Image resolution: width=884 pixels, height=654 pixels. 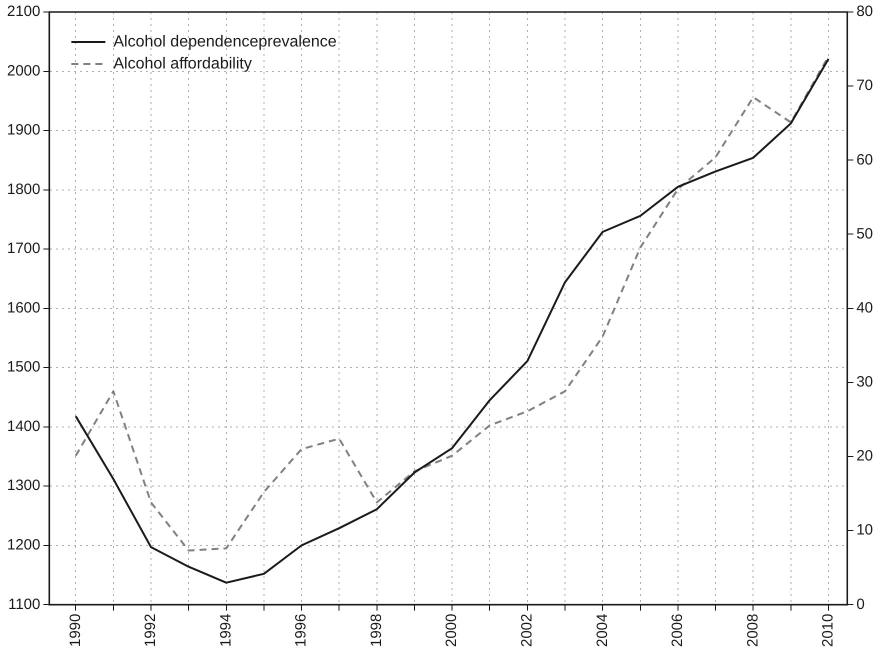 I want to click on y-tick-label: 2100, so click(x=23, y=11).